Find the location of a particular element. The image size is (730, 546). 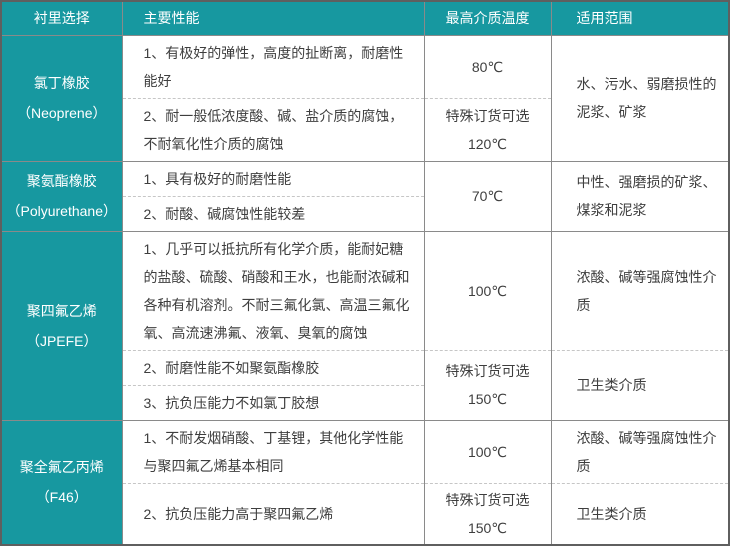

table-header-row: 衬里选择 主要性能 最高介质温度 适用范围 is located at coordinates (365, 18).